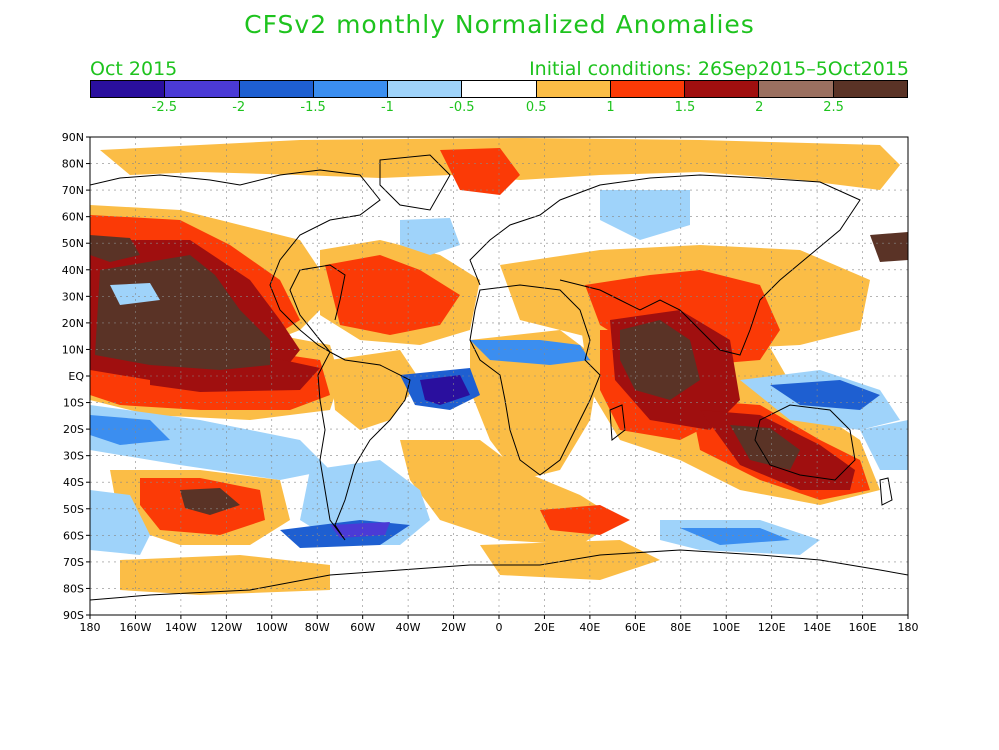 This screenshot has width=999, height=750. What do you see at coordinates (73, 588) in the screenshot?
I see `lat-label: 80S` at bounding box center [73, 588].